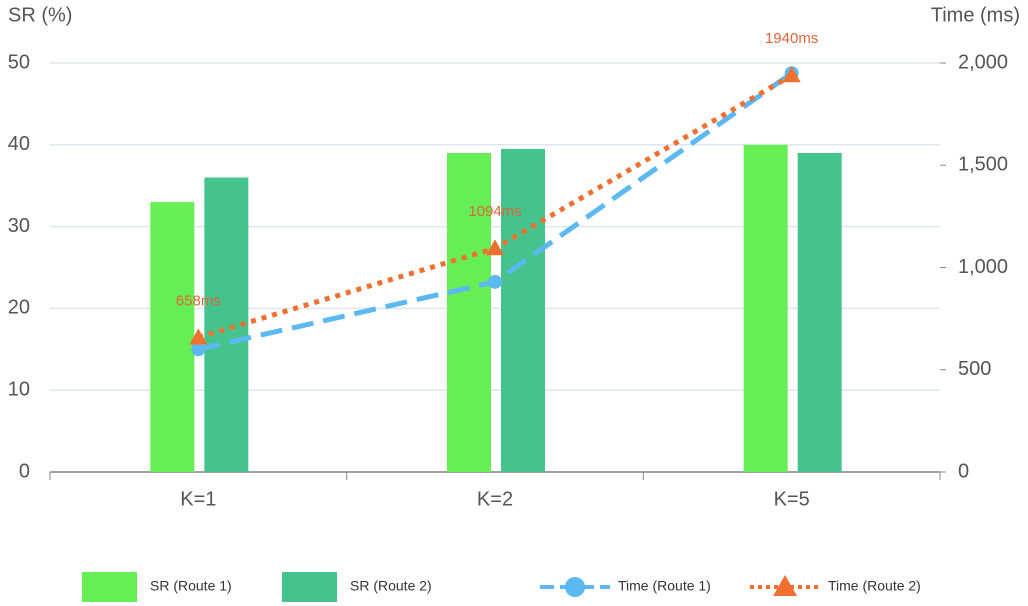  I want to click on x-tick-label: K=1, so click(198, 499).